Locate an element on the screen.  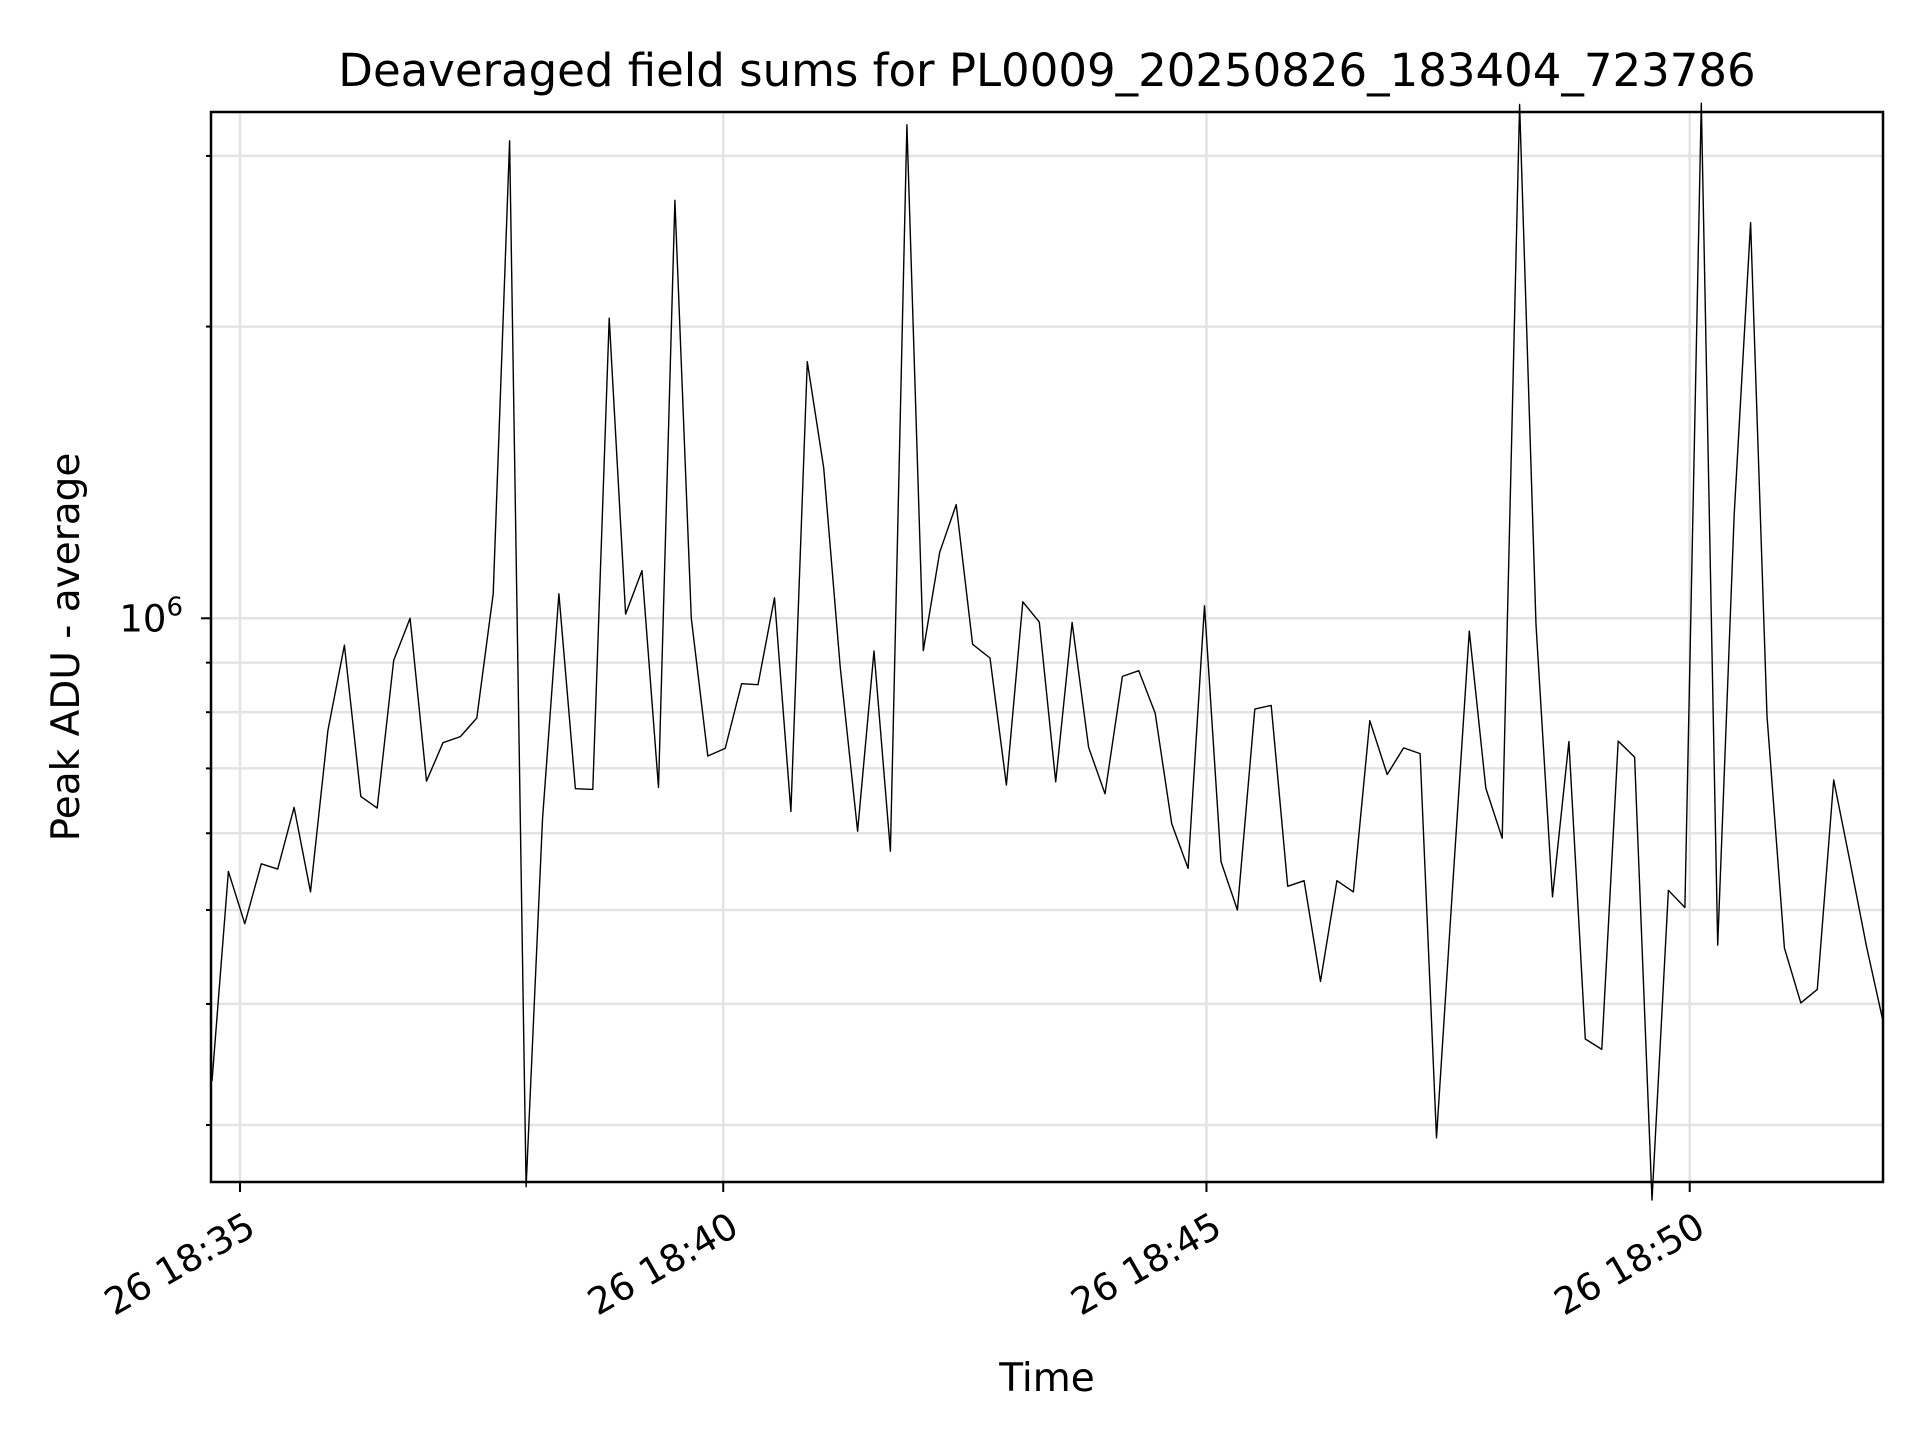
y-tick-label: 106 is located at coordinates (151, 616).